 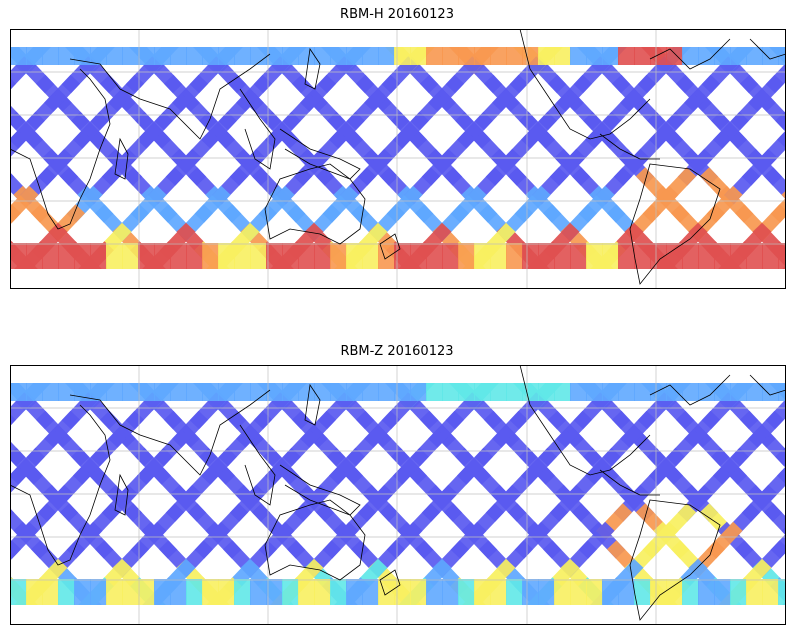 What do you see at coordinates (397, 14) in the screenshot?
I see `top-panel-title: RBM-H 20160123` at bounding box center [397, 14].